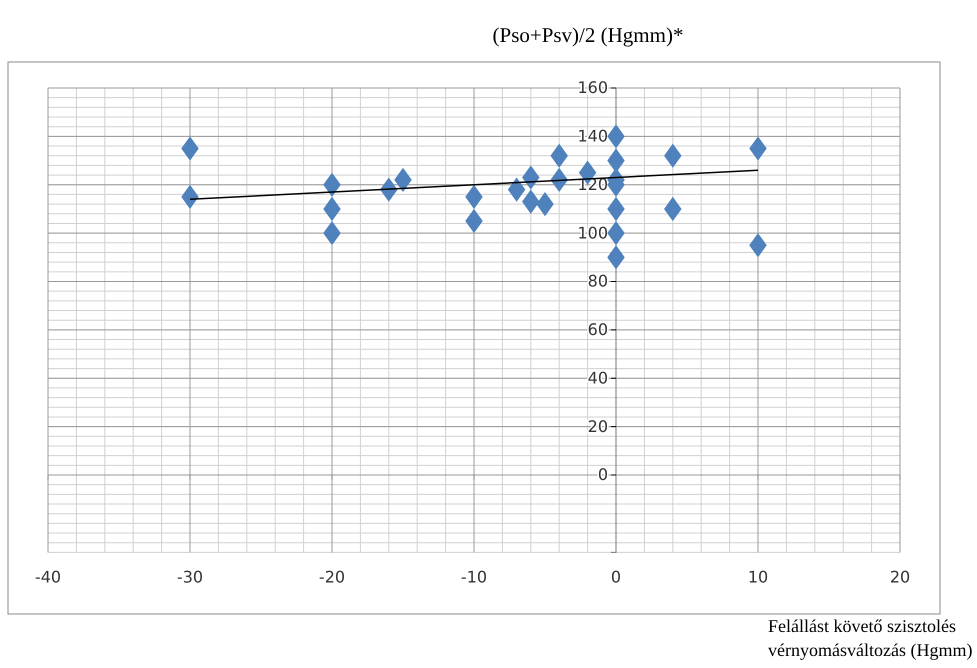 The height and width of the screenshot is (668, 977). I want to click on x-axis-title: Felállást követő szisztolés vérnyomásváltozás (Hgmm), so click(870, 638).